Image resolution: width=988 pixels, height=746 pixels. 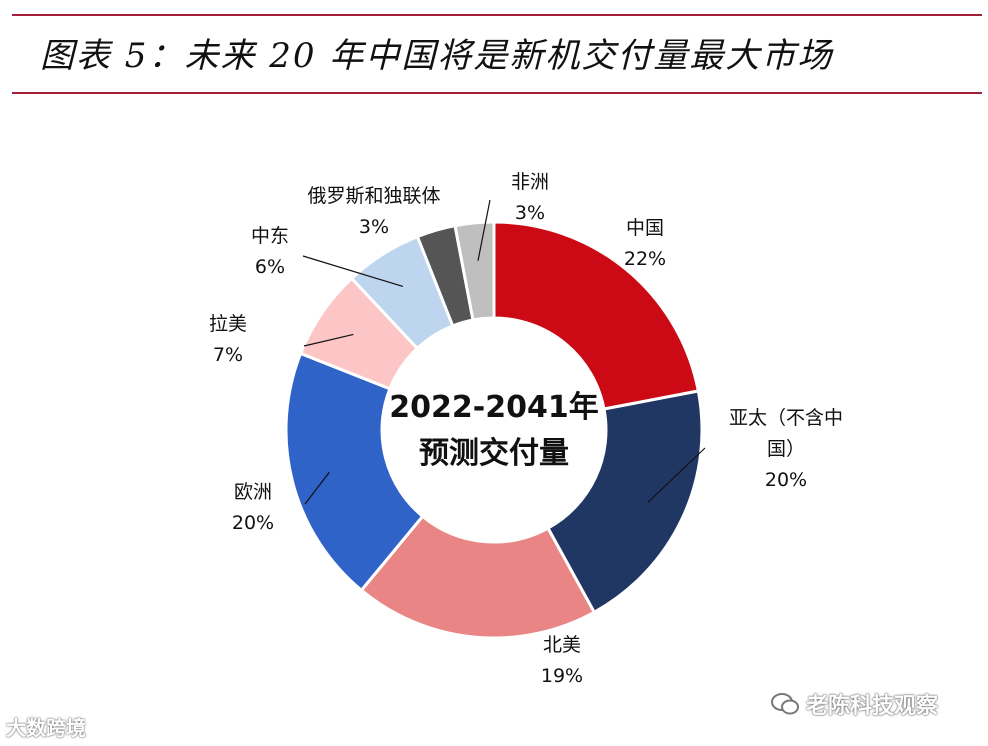 What do you see at coordinates (562, 645) in the screenshot?
I see `slice-name-label: 北美` at bounding box center [562, 645].